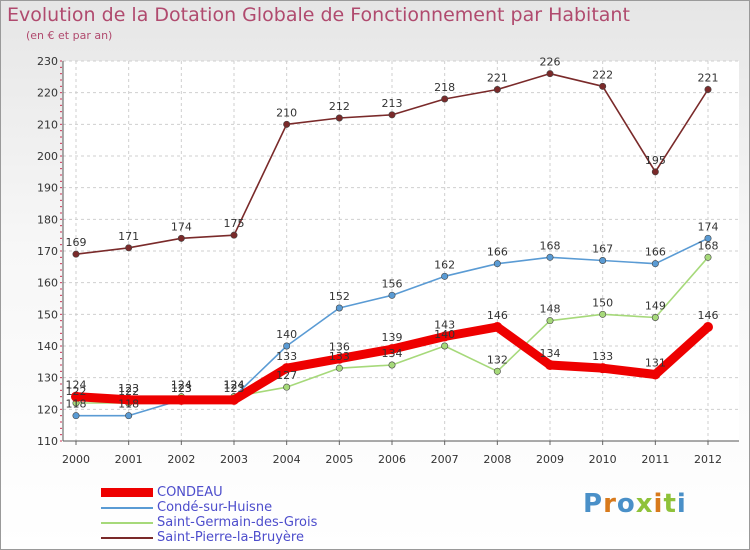  I want to click on data-label-condeau: 123, so click(181, 388).